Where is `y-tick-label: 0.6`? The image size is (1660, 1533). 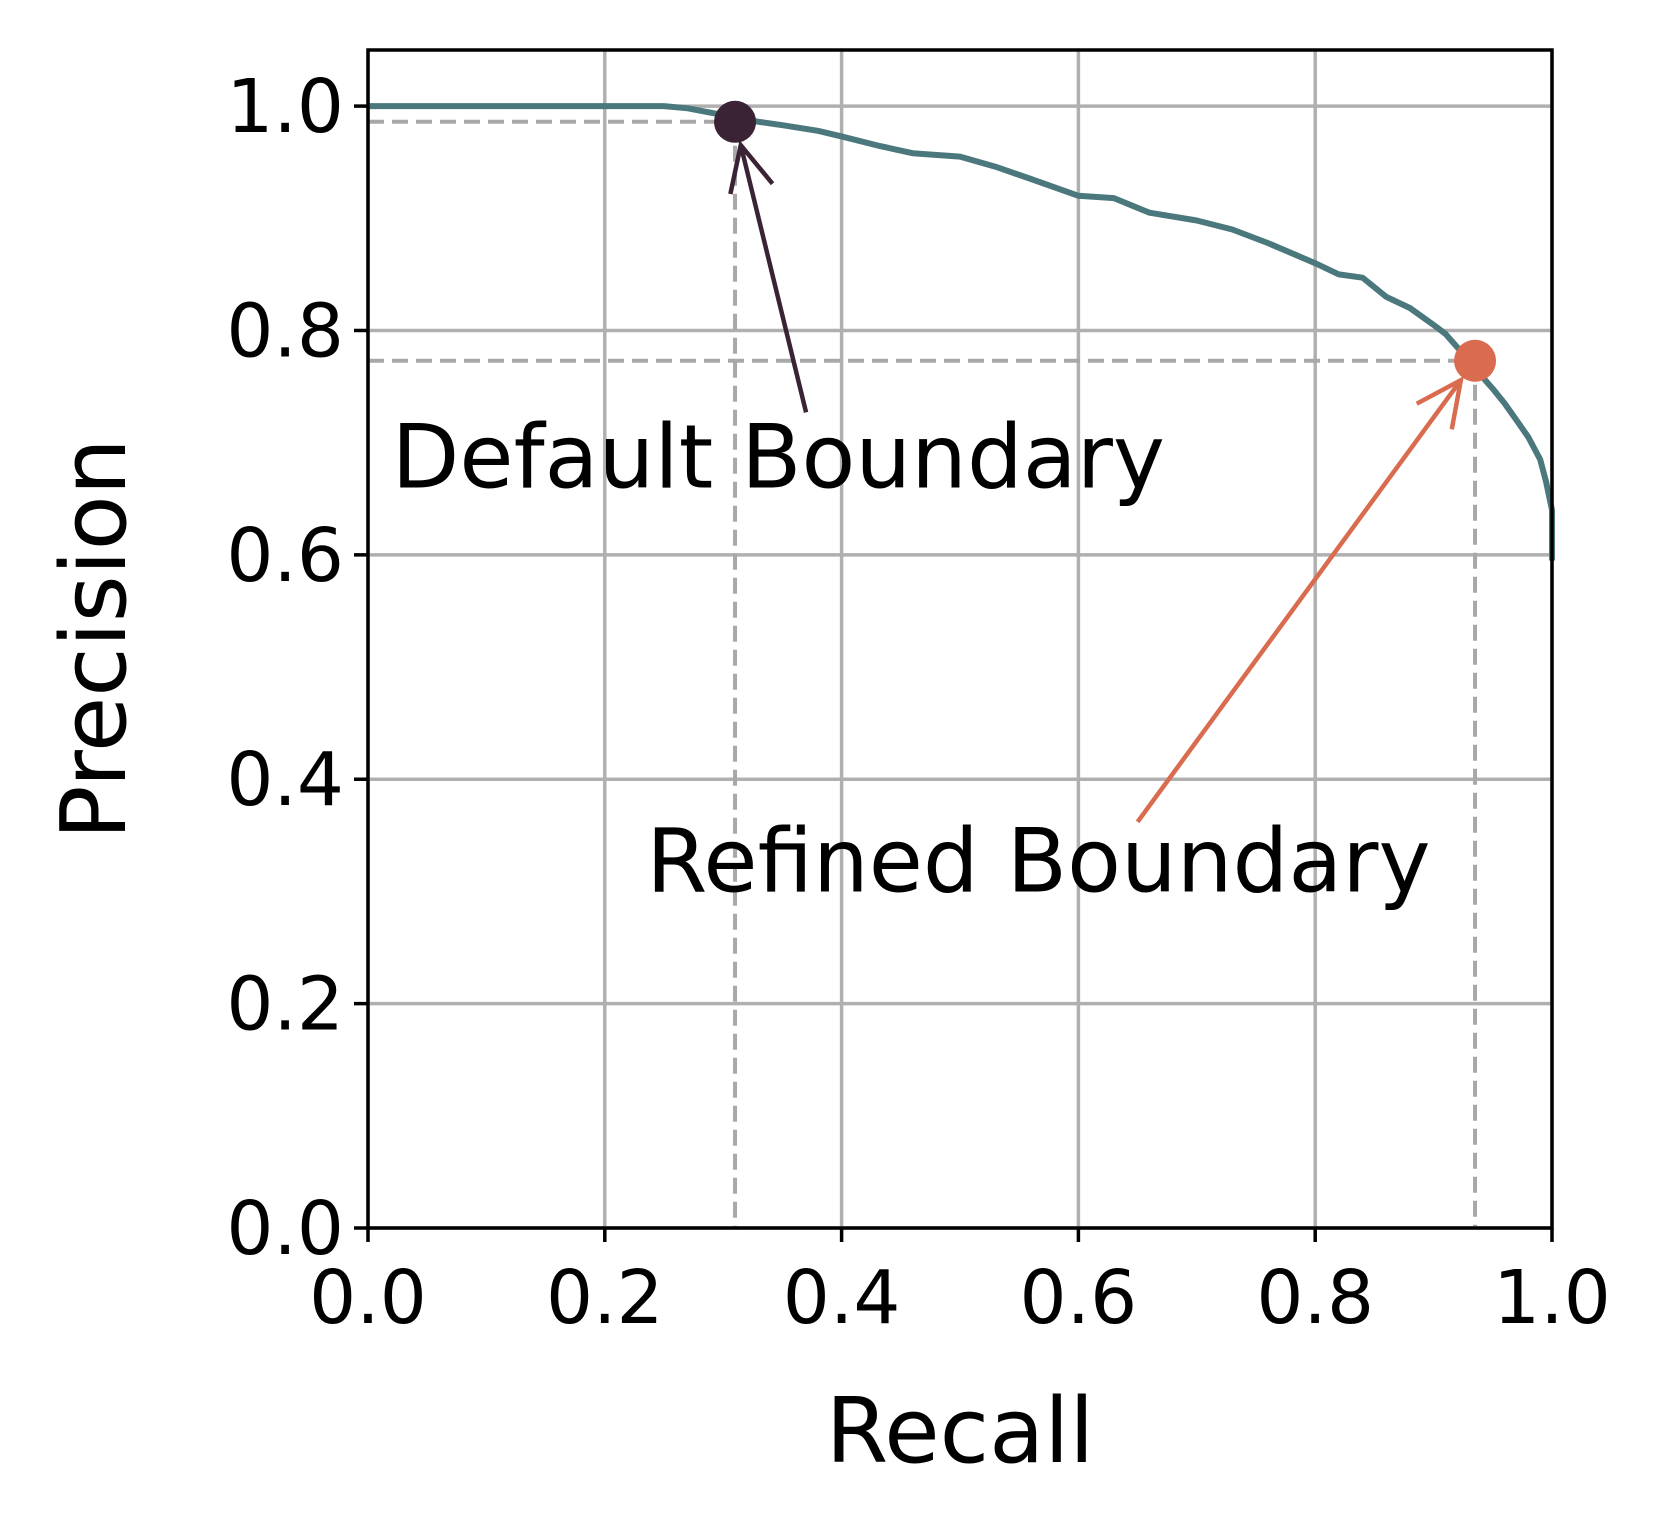 y-tick-label: 0.6 is located at coordinates (285, 556).